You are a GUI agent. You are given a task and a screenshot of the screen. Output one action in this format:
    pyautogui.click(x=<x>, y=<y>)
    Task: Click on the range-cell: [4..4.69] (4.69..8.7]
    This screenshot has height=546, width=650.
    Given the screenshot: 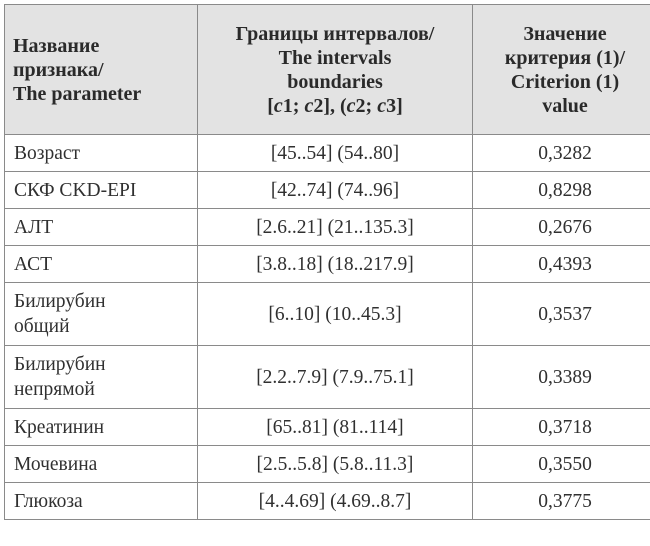 What is the action you would take?
    pyautogui.click(x=335, y=501)
    